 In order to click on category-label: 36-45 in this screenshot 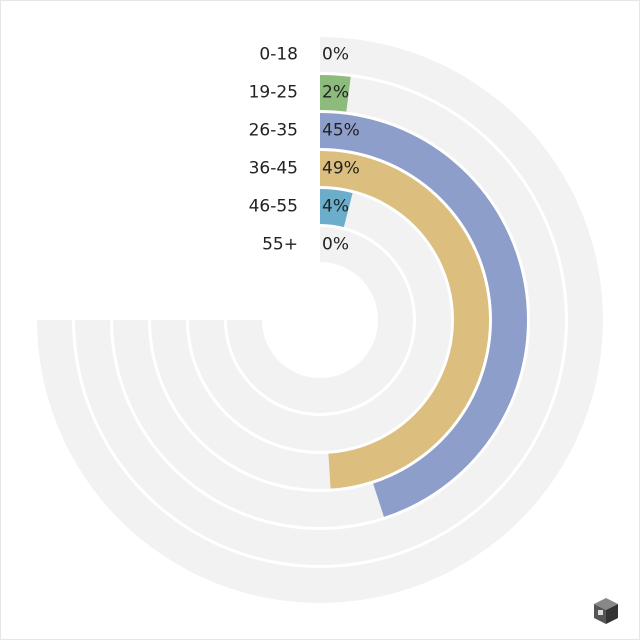, I will do `click(273, 169)`.